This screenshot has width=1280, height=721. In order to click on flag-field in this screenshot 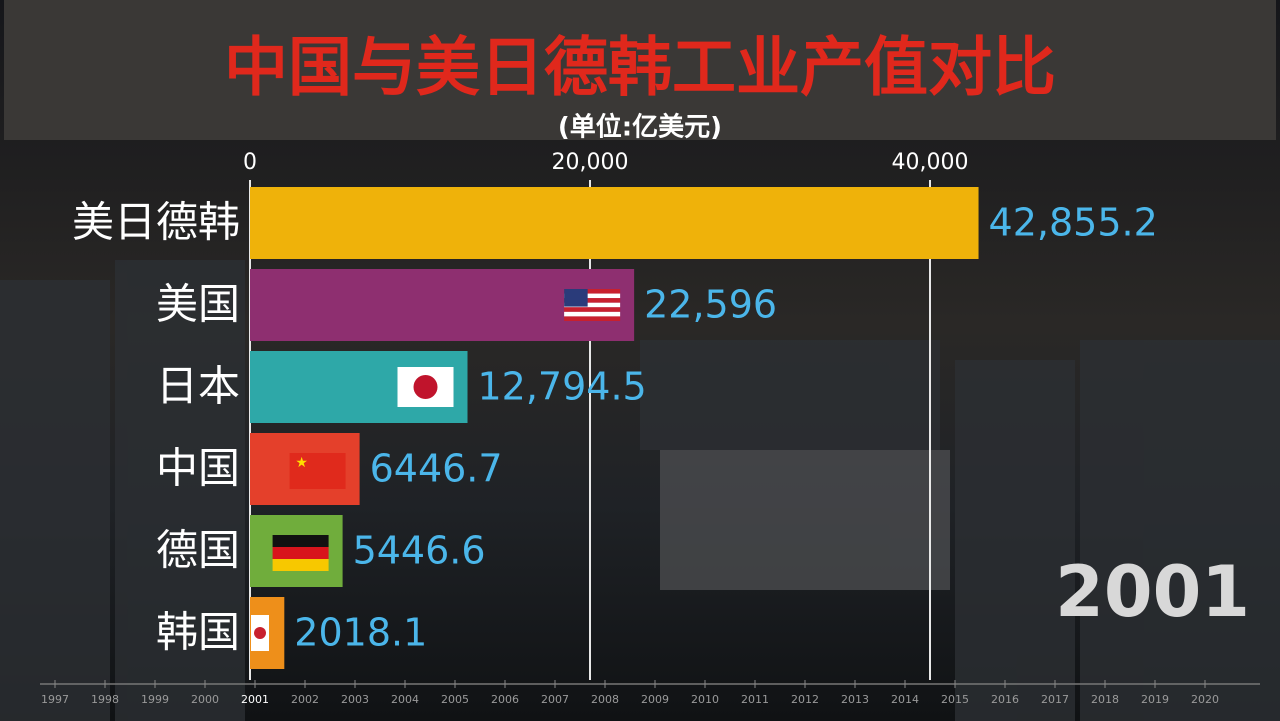, I will do `click(317, 471)`.